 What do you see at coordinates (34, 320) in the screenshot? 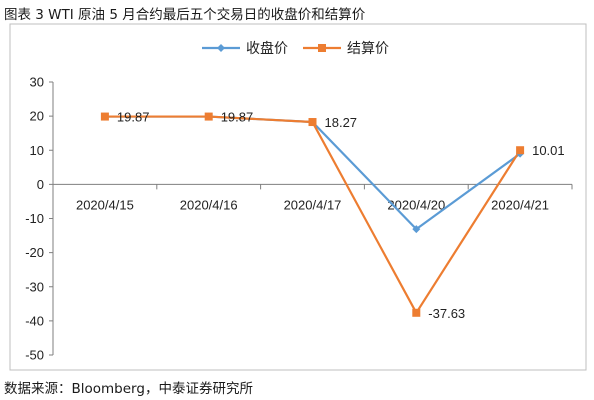
I see `y-tick-label: -40` at bounding box center [34, 320].